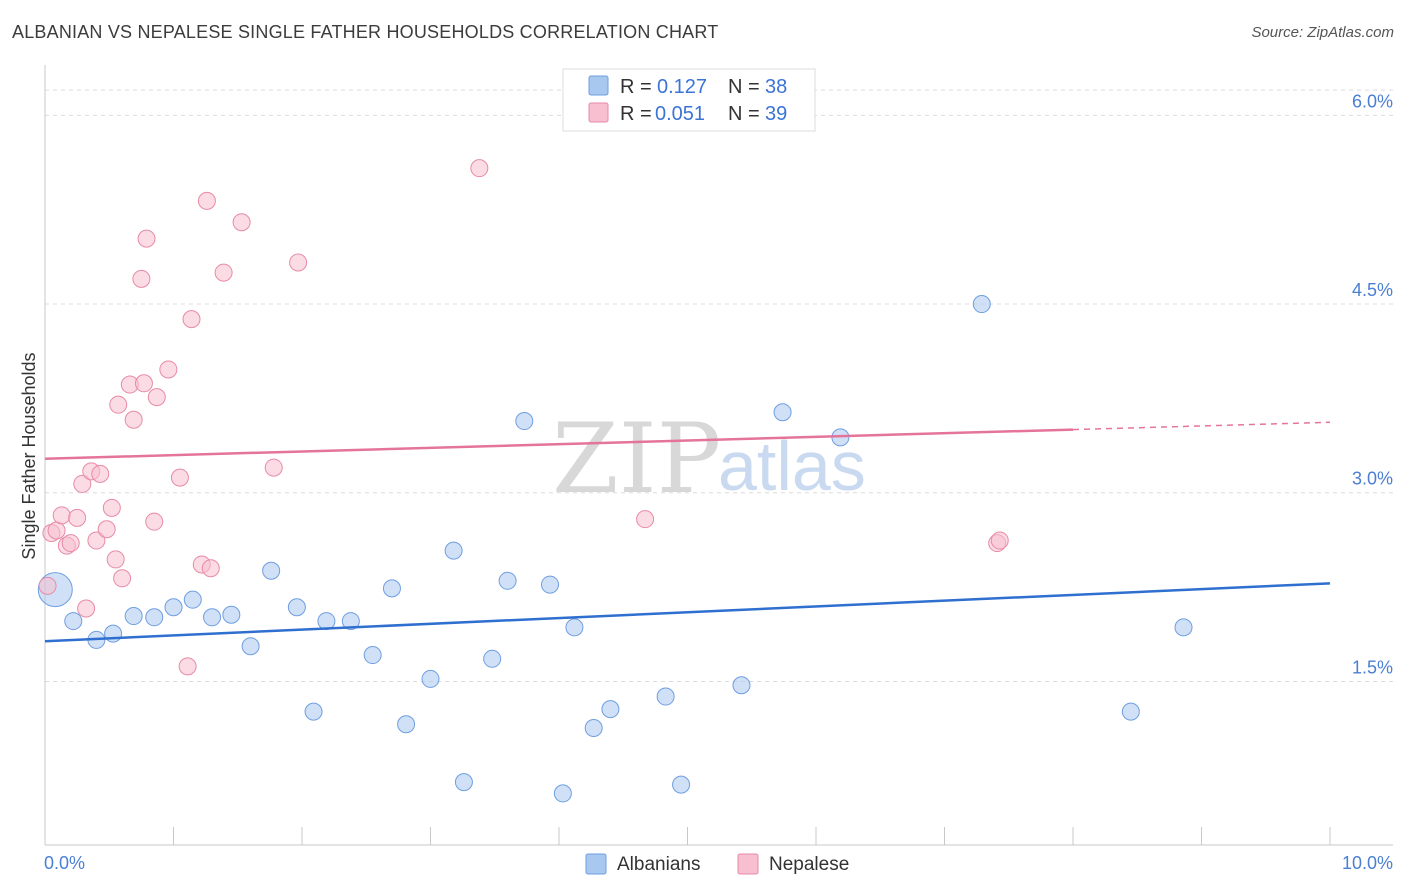 The image size is (1406, 892). I want to click on legend-n-label-nepalese: N =, so click(744, 114).